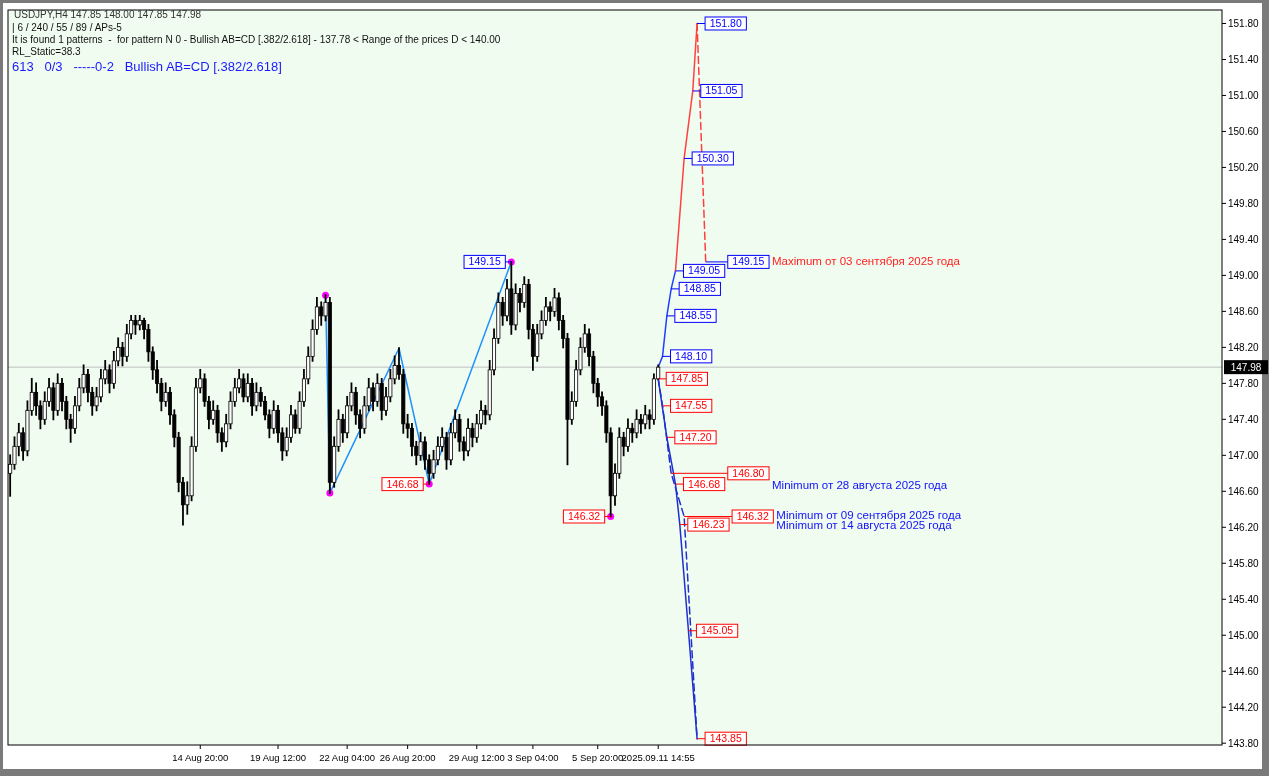 The image size is (1269, 776). What do you see at coordinates (1244, 383) in the screenshot?
I see `y-tick-label: 147.80` at bounding box center [1244, 383].